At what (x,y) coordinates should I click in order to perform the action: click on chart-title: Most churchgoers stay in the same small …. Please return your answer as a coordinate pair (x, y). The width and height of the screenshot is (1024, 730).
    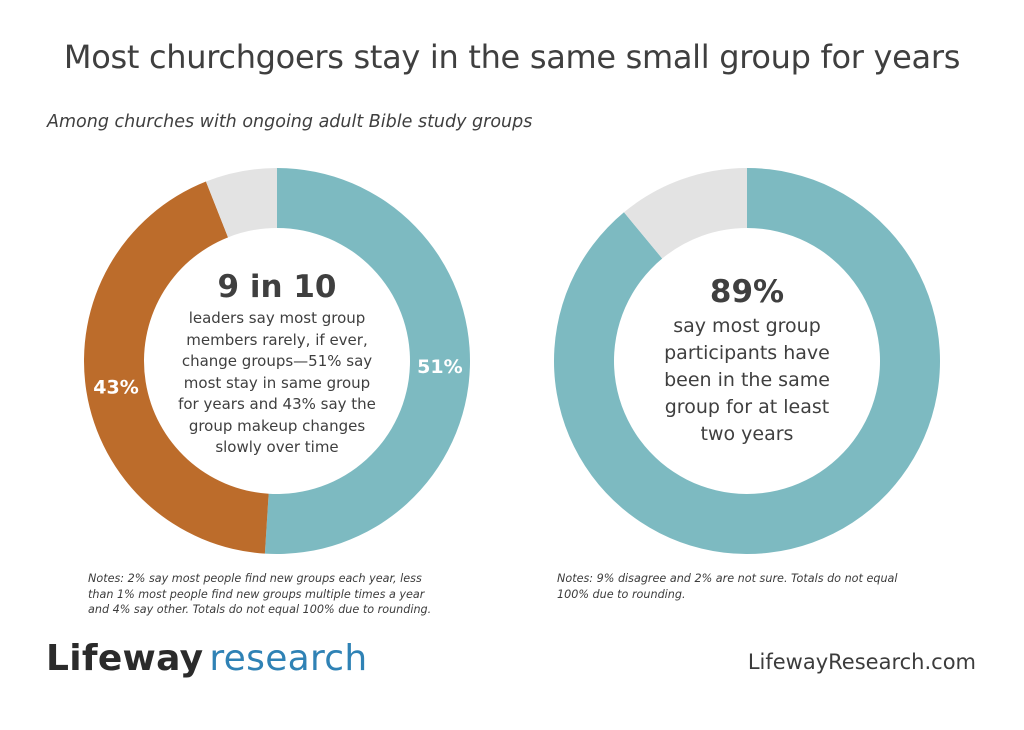
    Looking at the image, I should click on (512, 57).